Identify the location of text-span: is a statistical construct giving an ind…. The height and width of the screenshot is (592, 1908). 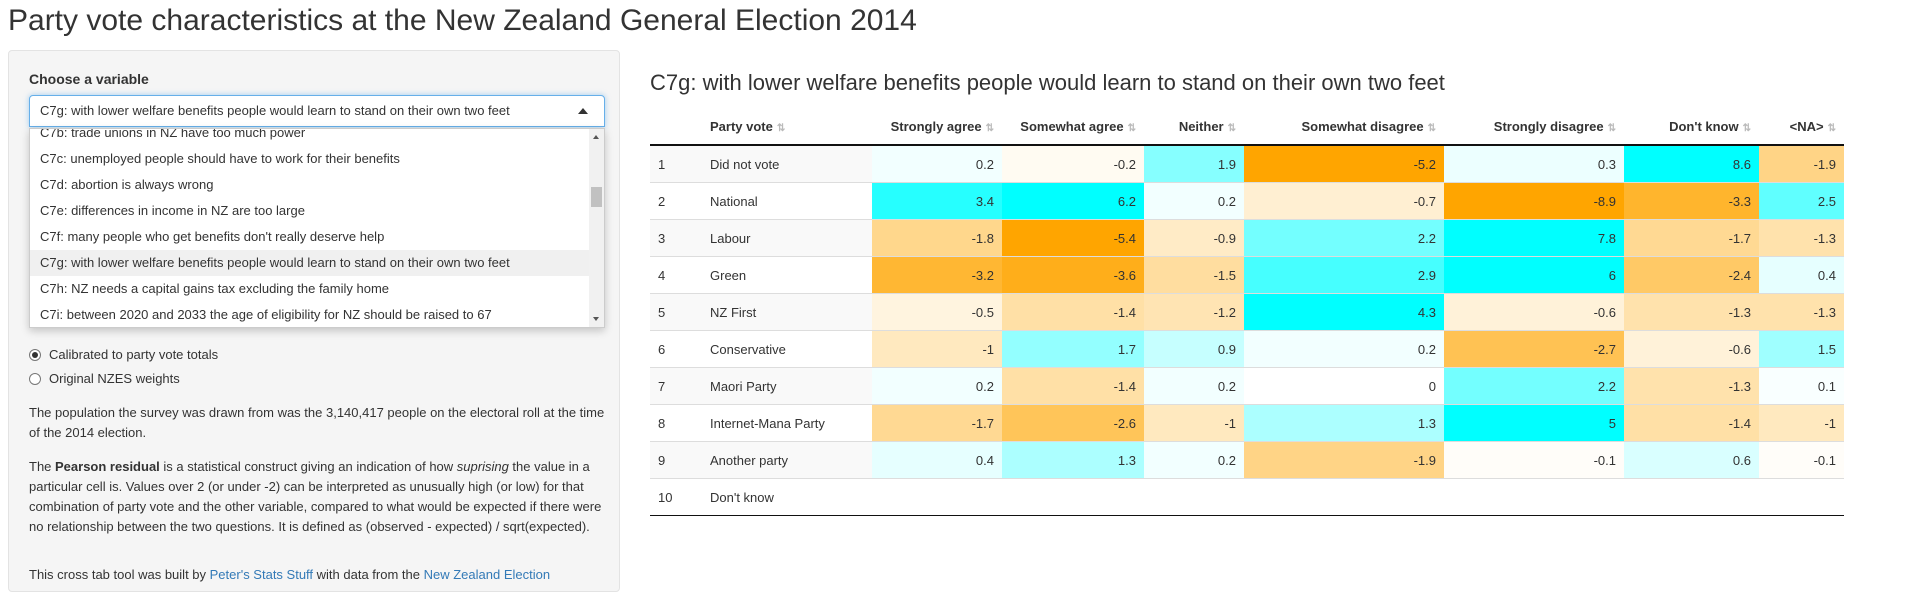
(308, 466).